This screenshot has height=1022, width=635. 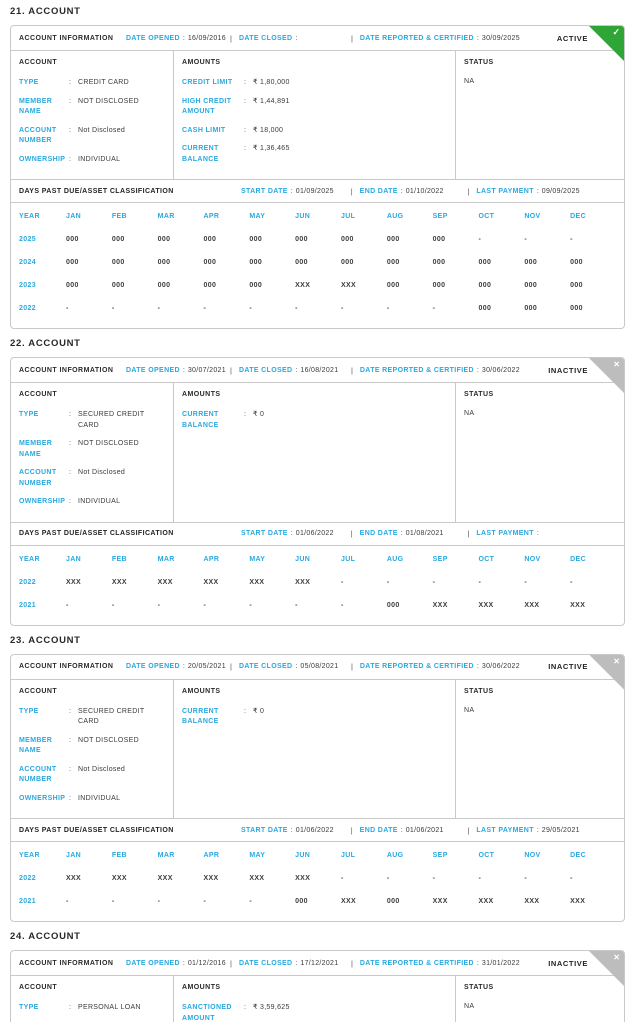 I want to click on field-value: Not Disclosed, so click(x=102, y=769).